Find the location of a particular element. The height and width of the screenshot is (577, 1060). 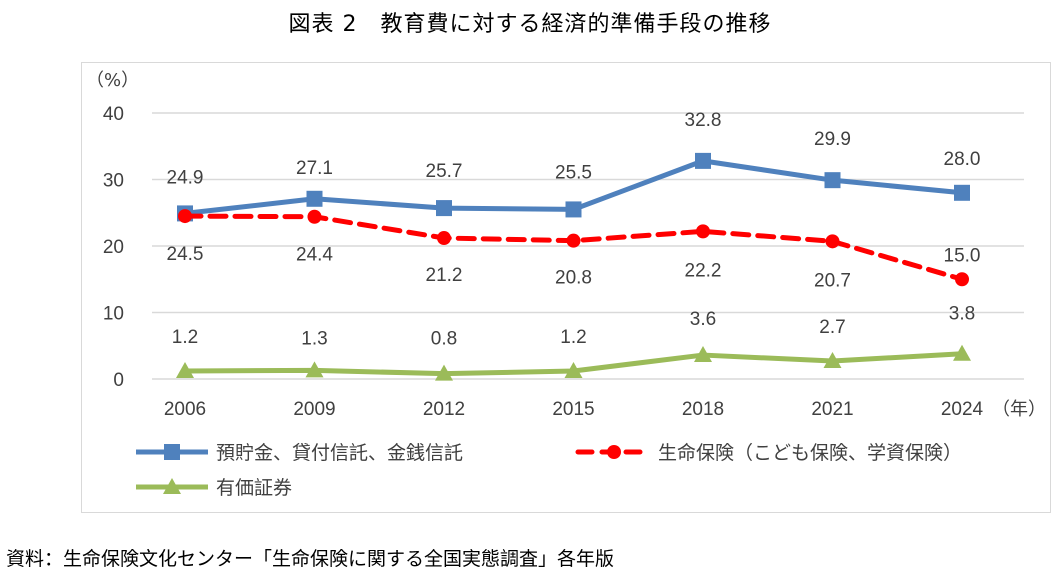

y-tick-label: 40 is located at coordinates (113, 114).